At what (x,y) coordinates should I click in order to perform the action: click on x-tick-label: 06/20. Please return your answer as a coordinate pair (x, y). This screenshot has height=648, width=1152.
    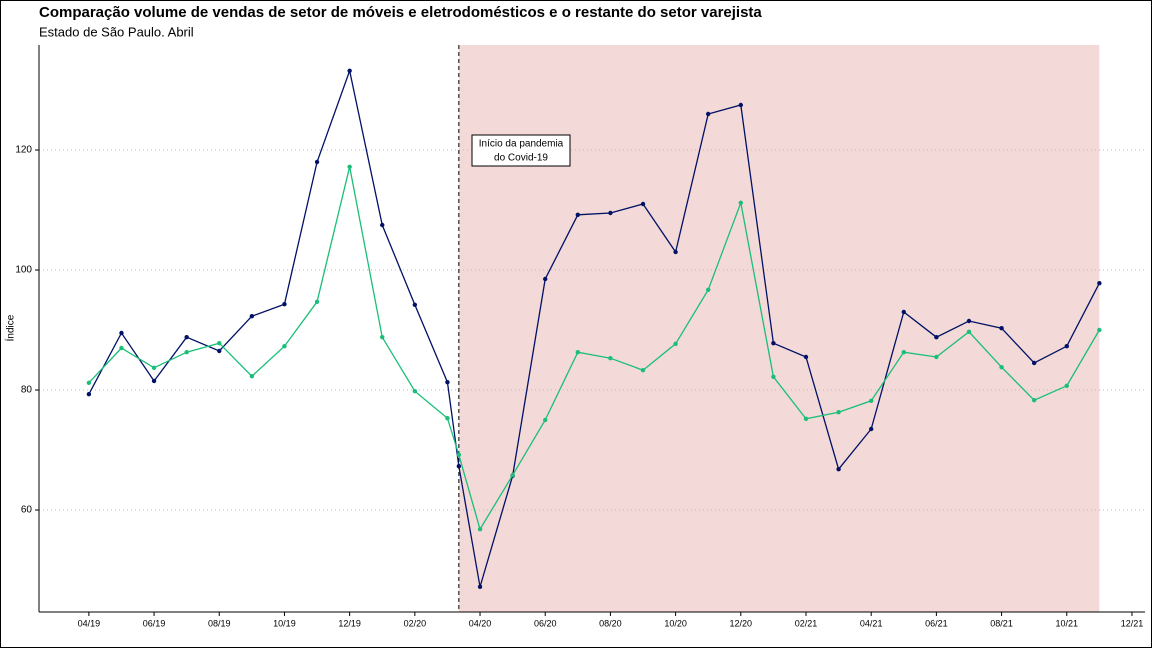
    Looking at the image, I should click on (545, 623).